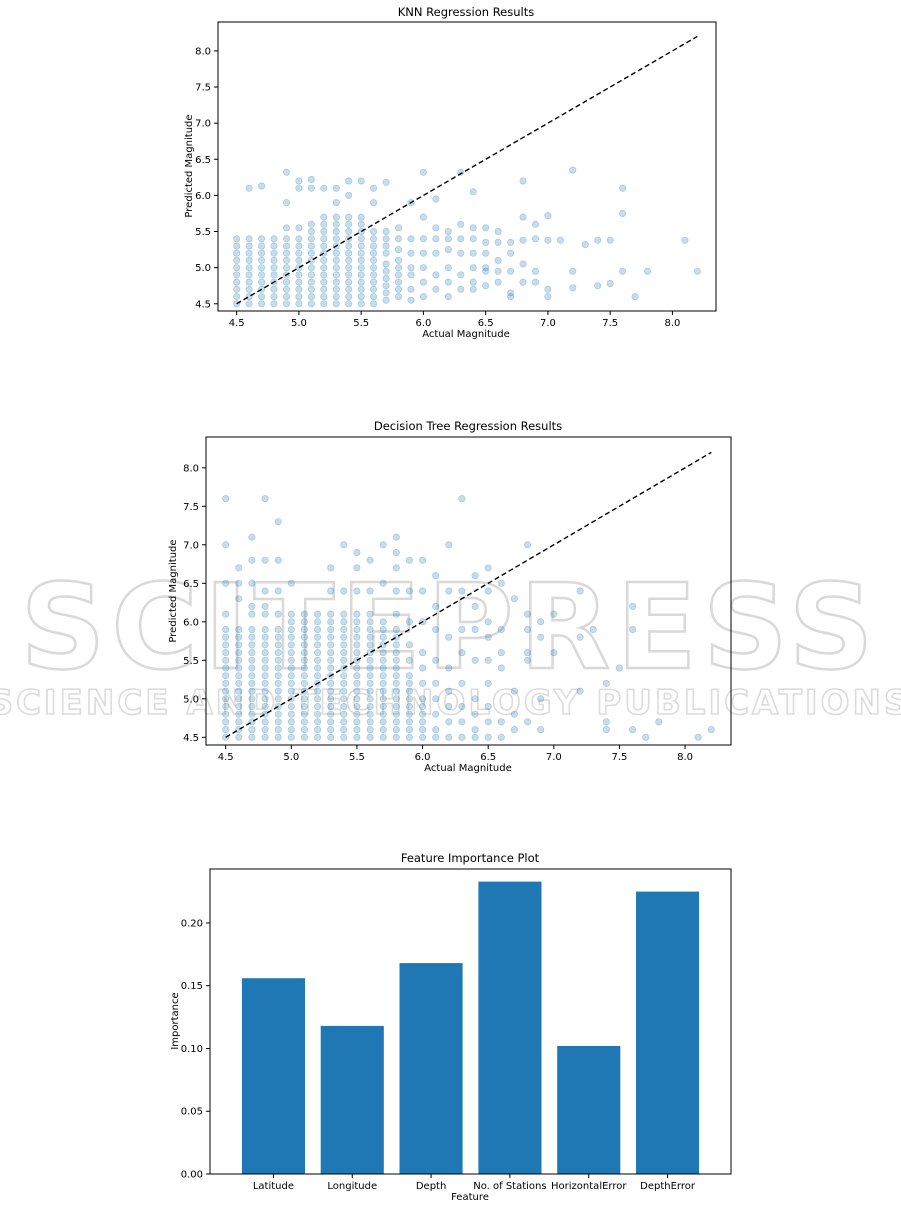 Image resolution: width=901 pixels, height=1209 pixels. What do you see at coordinates (470, 1197) in the screenshot?
I see `x-axis-label: Feature` at bounding box center [470, 1197].